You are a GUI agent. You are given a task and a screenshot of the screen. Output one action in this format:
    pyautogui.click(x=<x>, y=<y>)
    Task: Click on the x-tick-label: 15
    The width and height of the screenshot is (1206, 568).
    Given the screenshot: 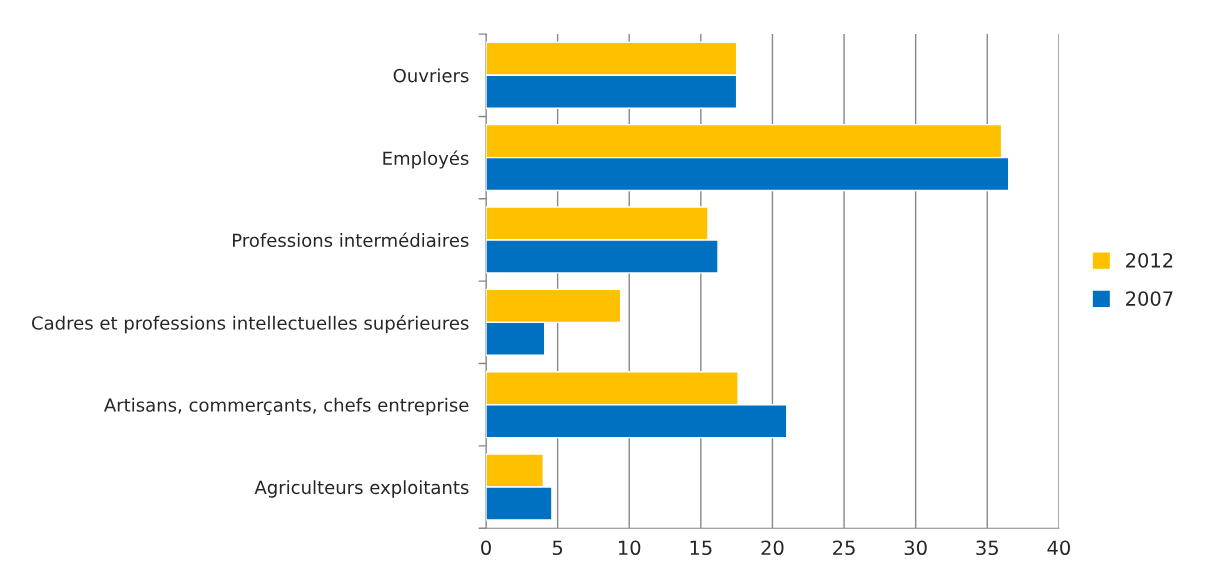 What is the action you would take?
    pyautogui.click(x=701, y=548)
    